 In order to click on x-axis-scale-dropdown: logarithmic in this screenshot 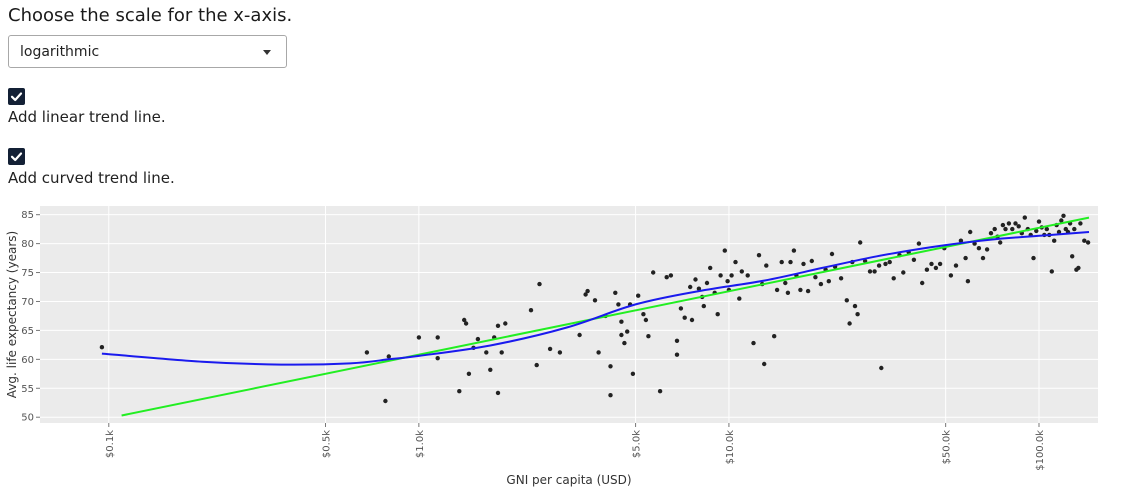, I will do `click(147, 51)`.